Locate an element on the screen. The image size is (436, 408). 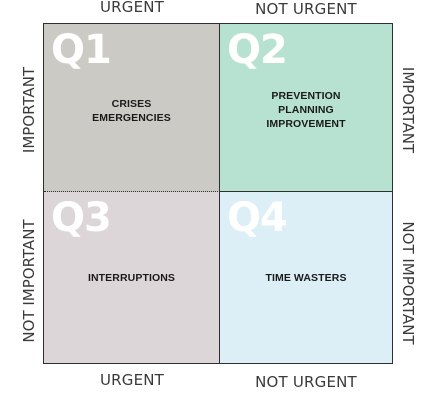
quadrant-q1-line: EMERGENCIES is located at coordinates (131, 118).